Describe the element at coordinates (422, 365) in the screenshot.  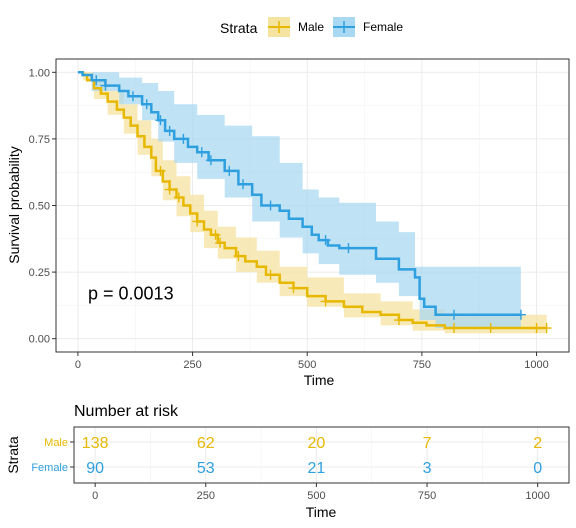
I see `x-tick-label: 750` at that location.